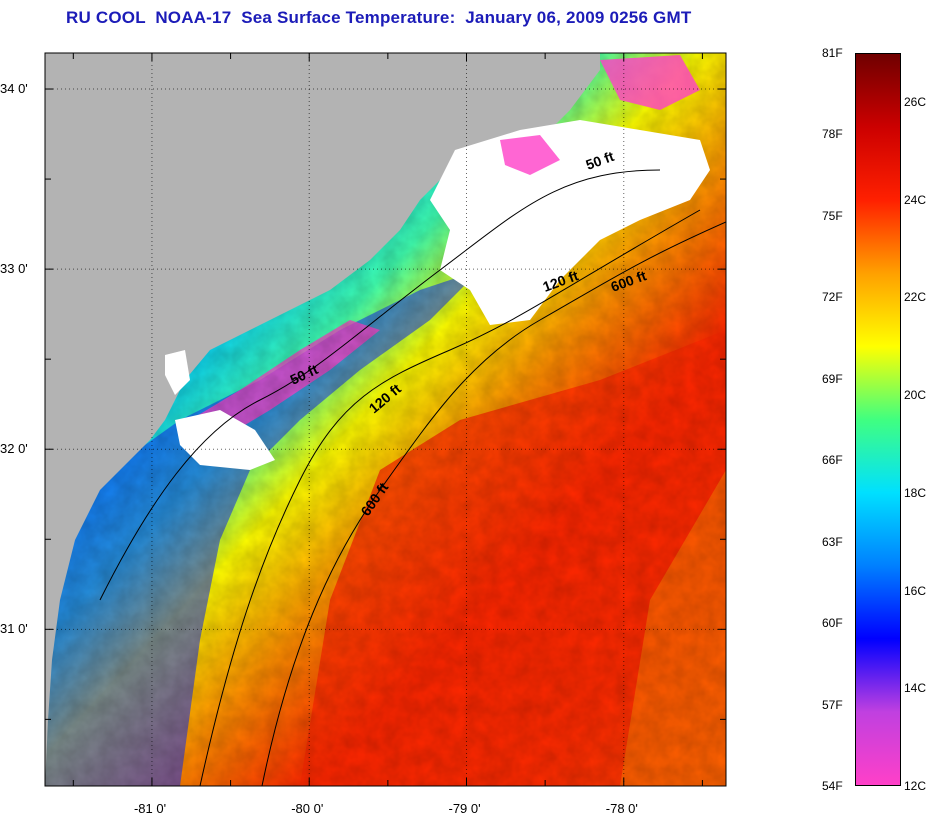  Describe the element at coordinates (14, 269) in the screenshot. I see `lat-tick-label: 33 0'` at that location.